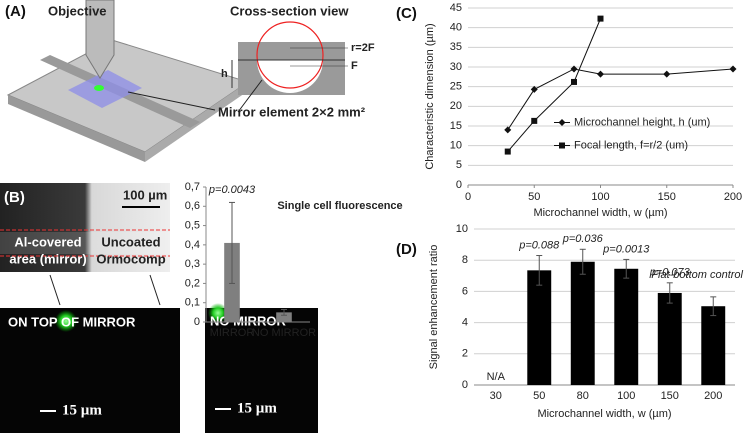 The image size is (745, 433). Describe the element at coordinates (583, 239) in the screenshot. I see `bar-note: p=0.036` at that location.